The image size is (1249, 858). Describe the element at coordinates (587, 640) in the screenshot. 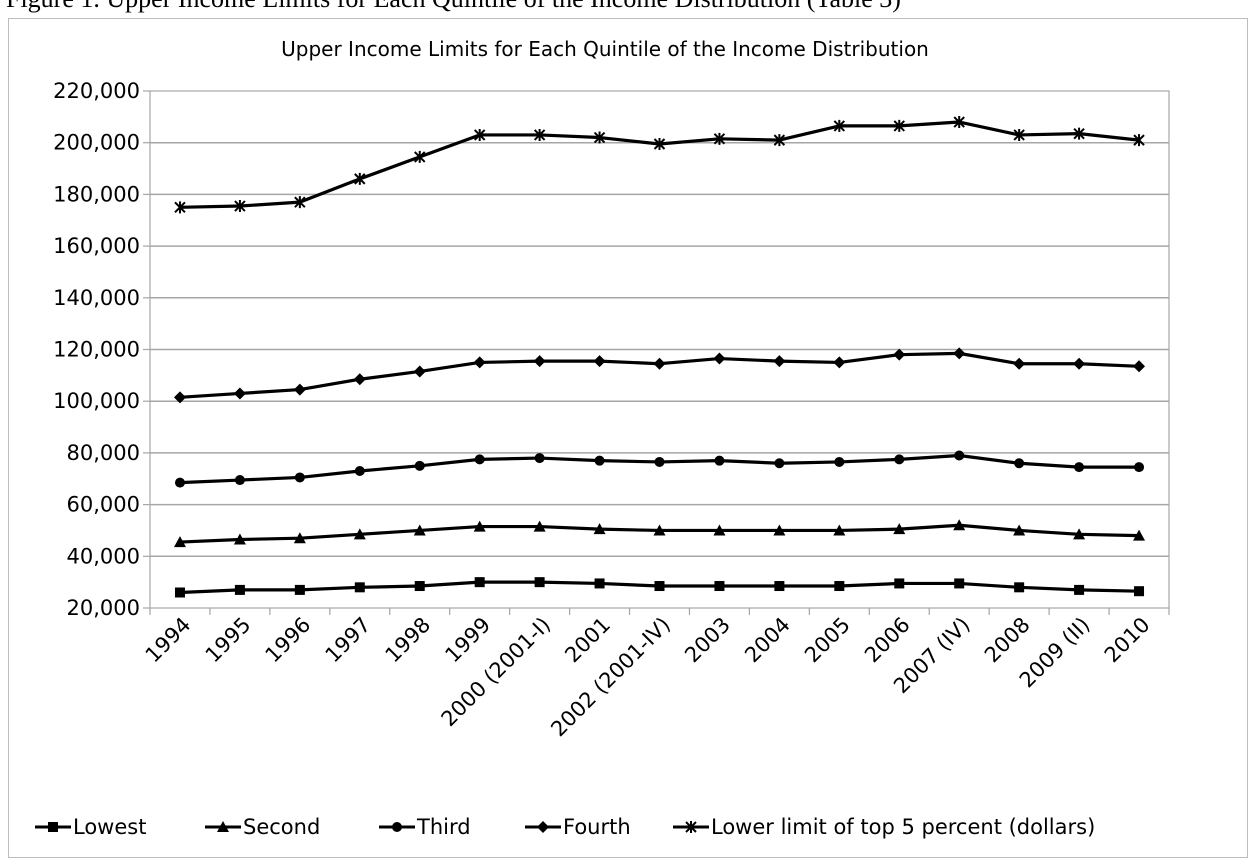

I see `x-tick-label: 2001` at that location.